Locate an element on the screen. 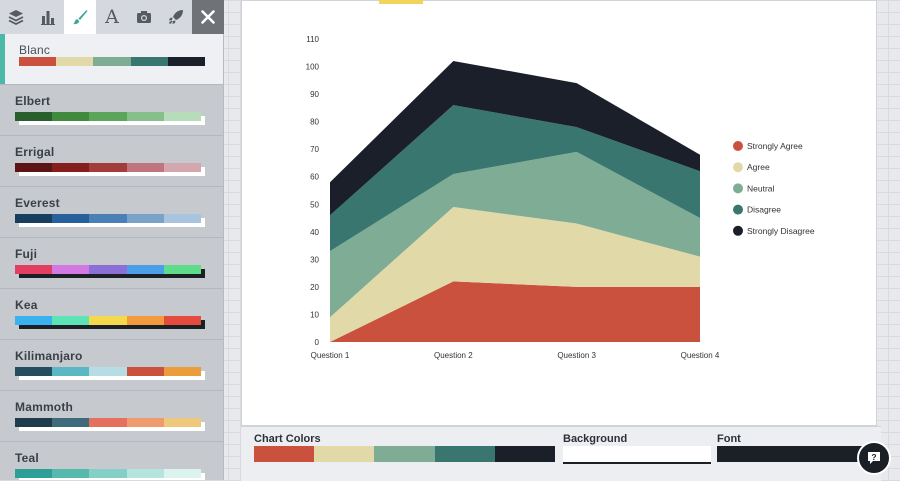 This screenshot has height=481, width=900. tool-publish is located at coordinates (176, 17).